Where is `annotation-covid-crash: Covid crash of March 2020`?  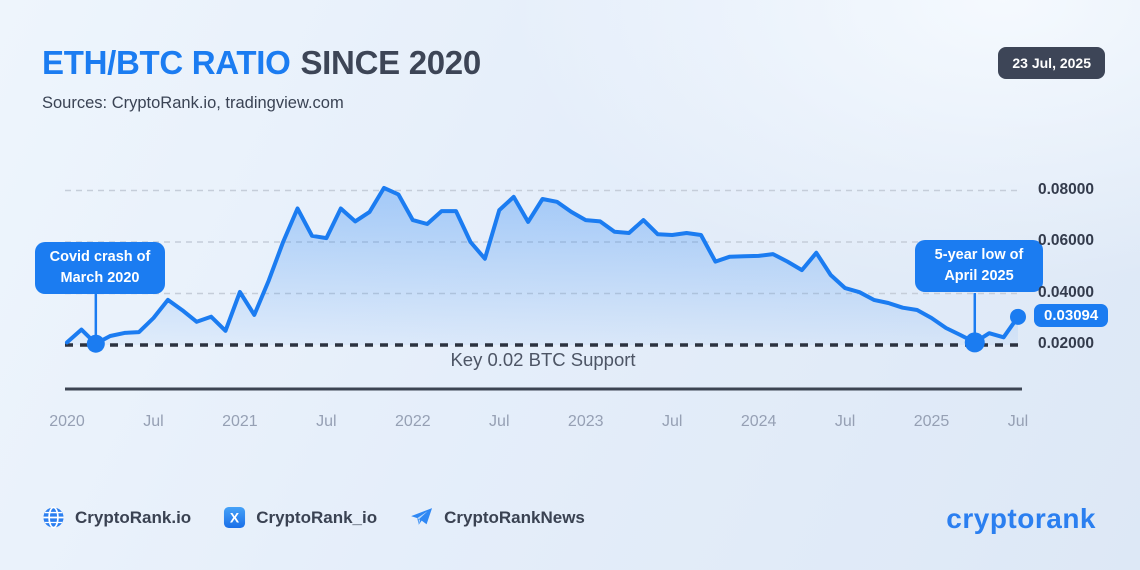 annotation-covid-crash: Covid crash of March 2020 is located at coordinates (100, 268).